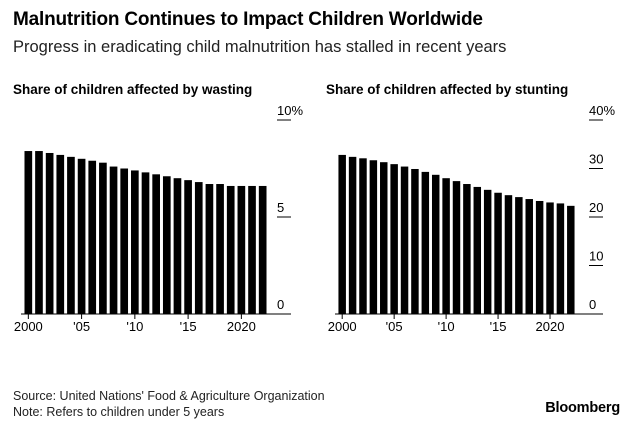  What do you see at coordinates (596, 256) in the screenshot?
I see `y-tick-label: 10` at bounding box center [596, 256].